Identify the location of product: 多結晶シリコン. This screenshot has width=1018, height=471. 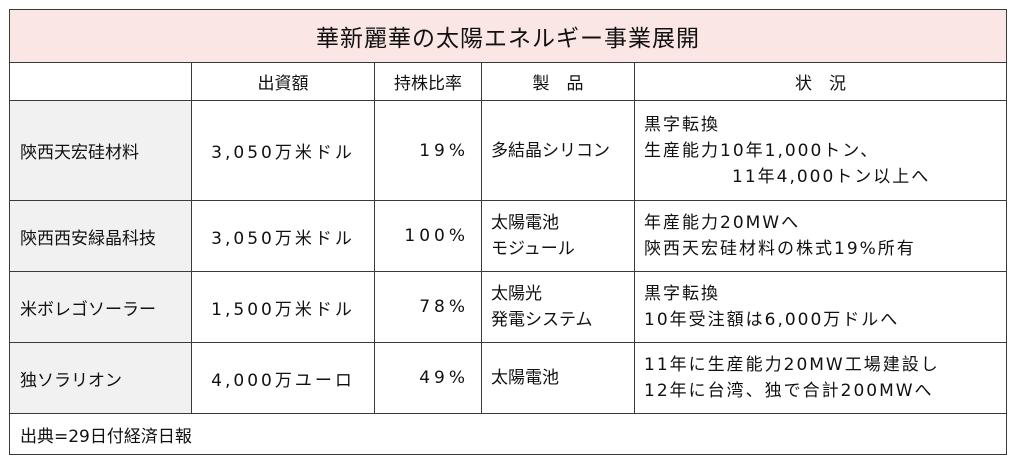
(558, 150).